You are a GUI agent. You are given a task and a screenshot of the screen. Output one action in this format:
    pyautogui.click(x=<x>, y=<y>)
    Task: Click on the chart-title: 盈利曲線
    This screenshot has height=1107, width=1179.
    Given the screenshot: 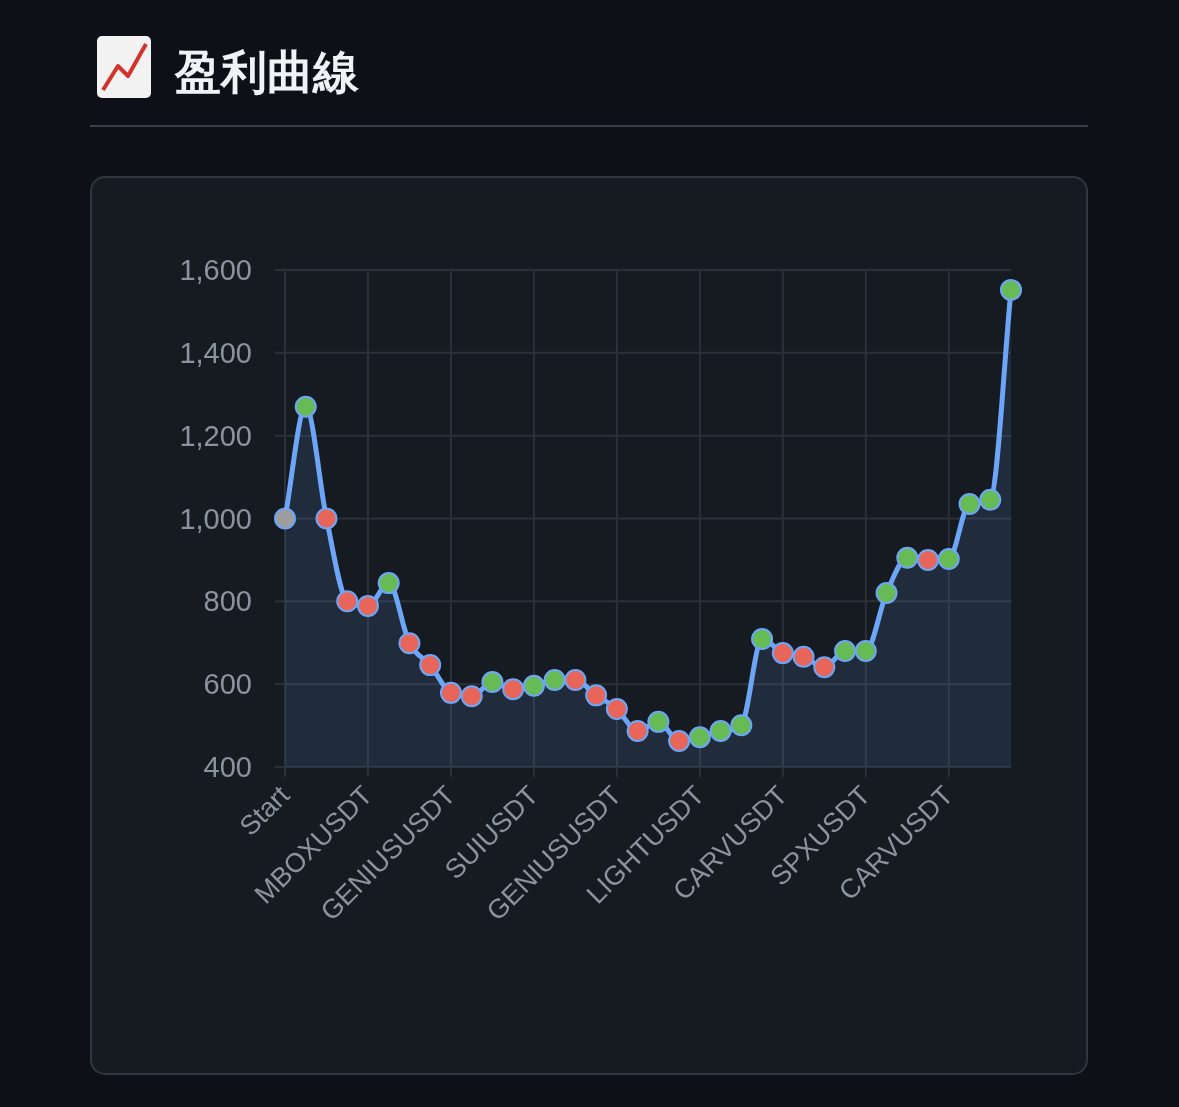 What is the action you would take?
    pyautogui.click(x=267, y=72)
    